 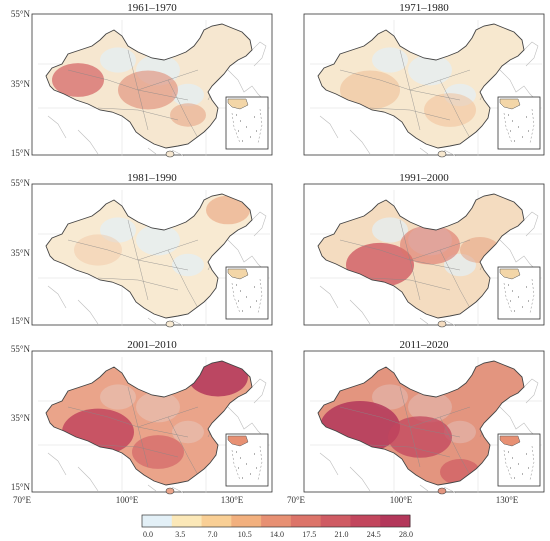 What do you see at coordinates (424, 345) in the screenshot?
I see `panel-title: 2011–2020` at bounding box center [424, 345].